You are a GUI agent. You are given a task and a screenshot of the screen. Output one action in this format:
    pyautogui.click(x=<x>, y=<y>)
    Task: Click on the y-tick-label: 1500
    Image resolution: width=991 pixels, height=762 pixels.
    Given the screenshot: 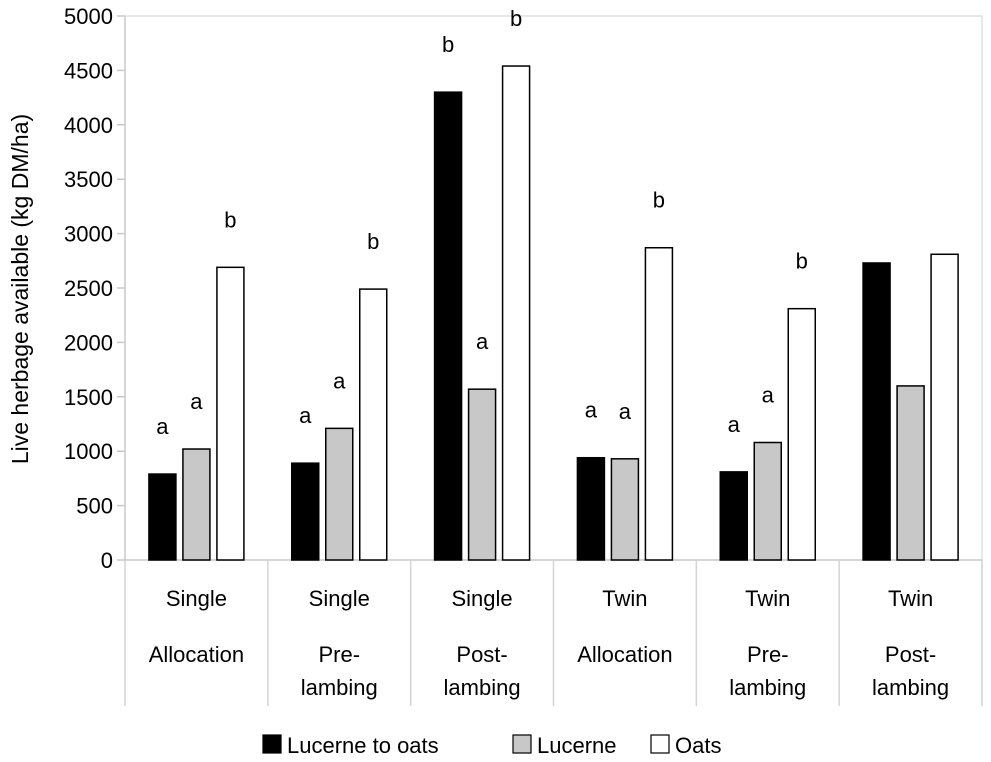 What is the action you would take?
    pyautogui.click(x=88, y=397)
    